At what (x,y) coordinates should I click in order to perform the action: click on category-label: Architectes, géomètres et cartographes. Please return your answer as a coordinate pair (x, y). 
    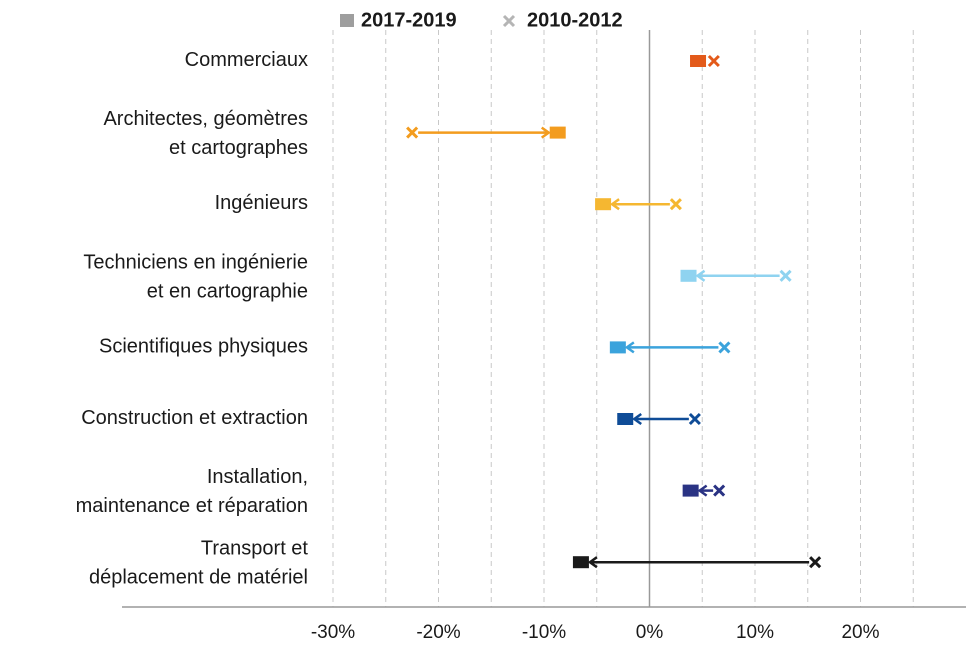
    Looking at the image, I should click on (205, 133).